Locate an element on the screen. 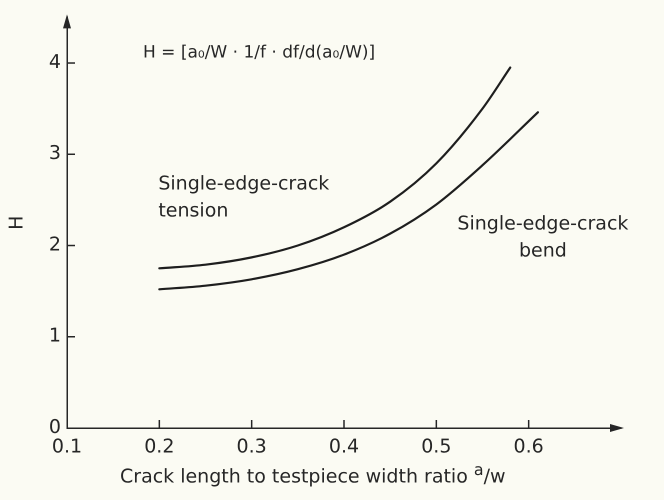 The height and width of the screenshot is (500, 664). series-label: Single-edge-crack tension is located at coordinates (244, 197).